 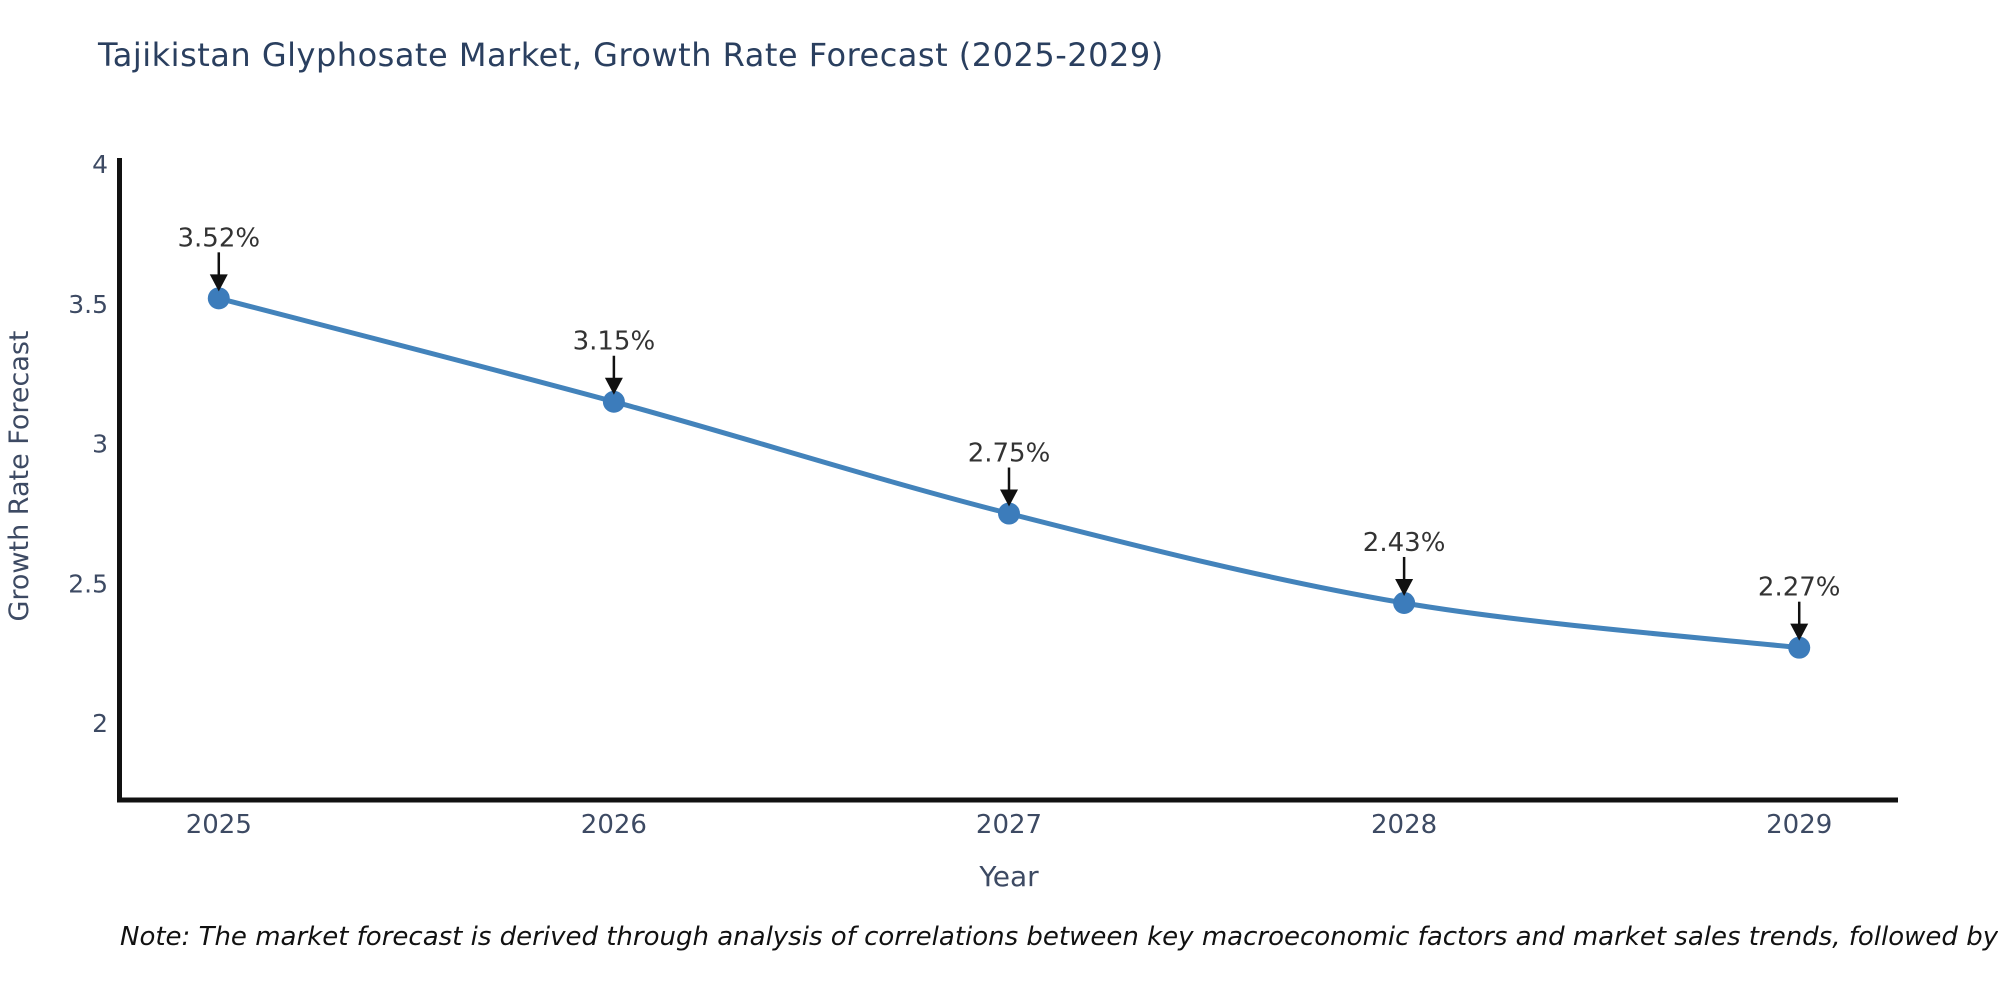 What do you see at coordinates (1009, 513) in the screenshot?
I see `data-point-2027` at bounding box center [1009, 513].